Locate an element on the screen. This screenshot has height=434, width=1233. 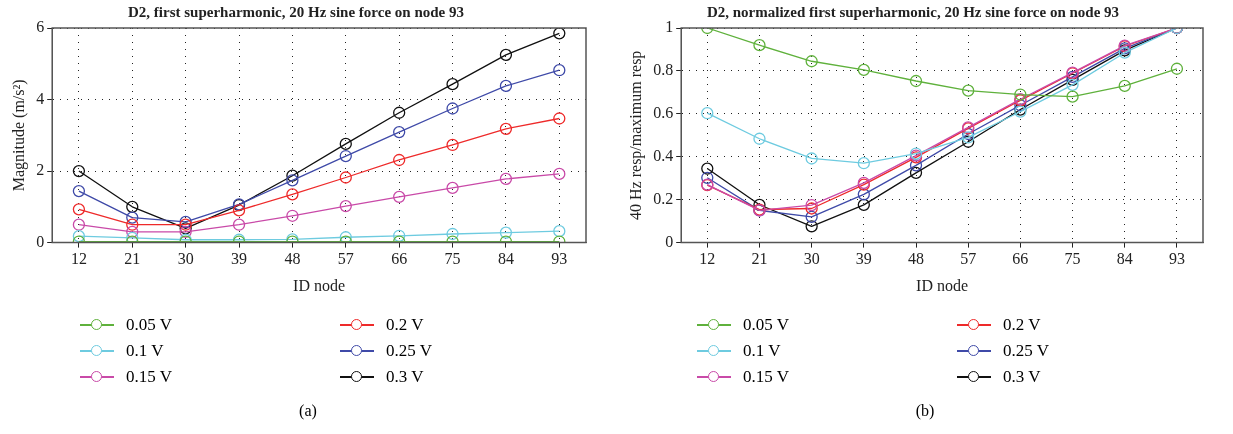
y-tick-label: 4 is located at coordinates (40, 98).